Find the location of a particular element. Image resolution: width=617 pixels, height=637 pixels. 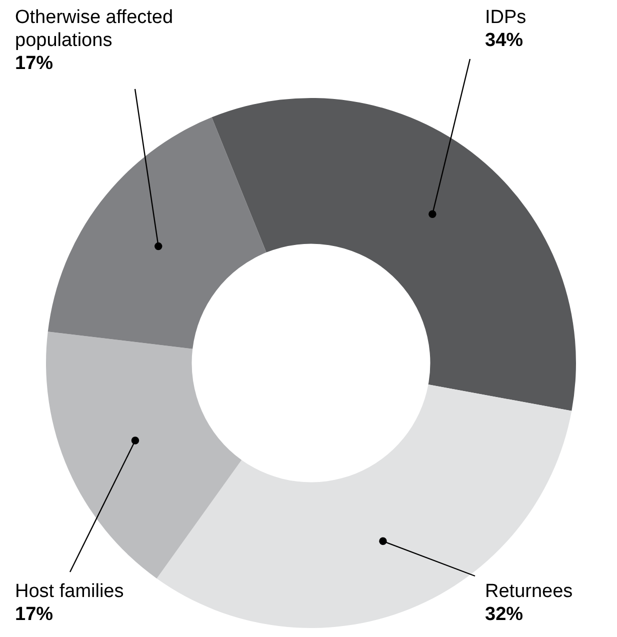

data-label: 32% is located at coordinates (504, 614).